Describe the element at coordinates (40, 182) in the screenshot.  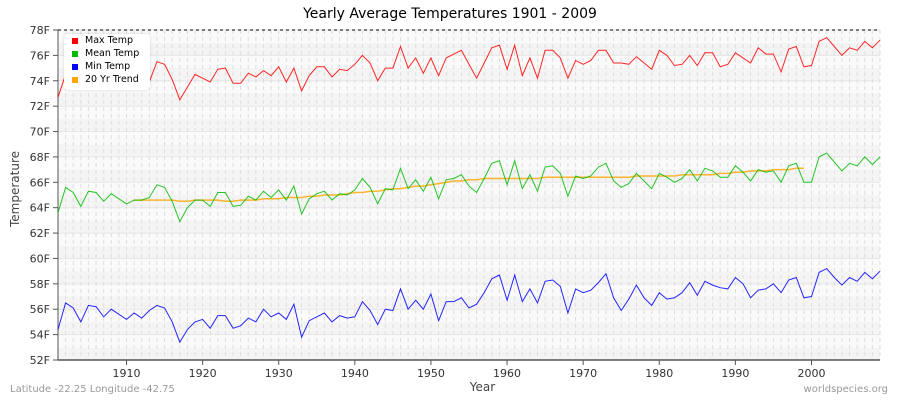
I see `y-tick-label: 66F` at that location.